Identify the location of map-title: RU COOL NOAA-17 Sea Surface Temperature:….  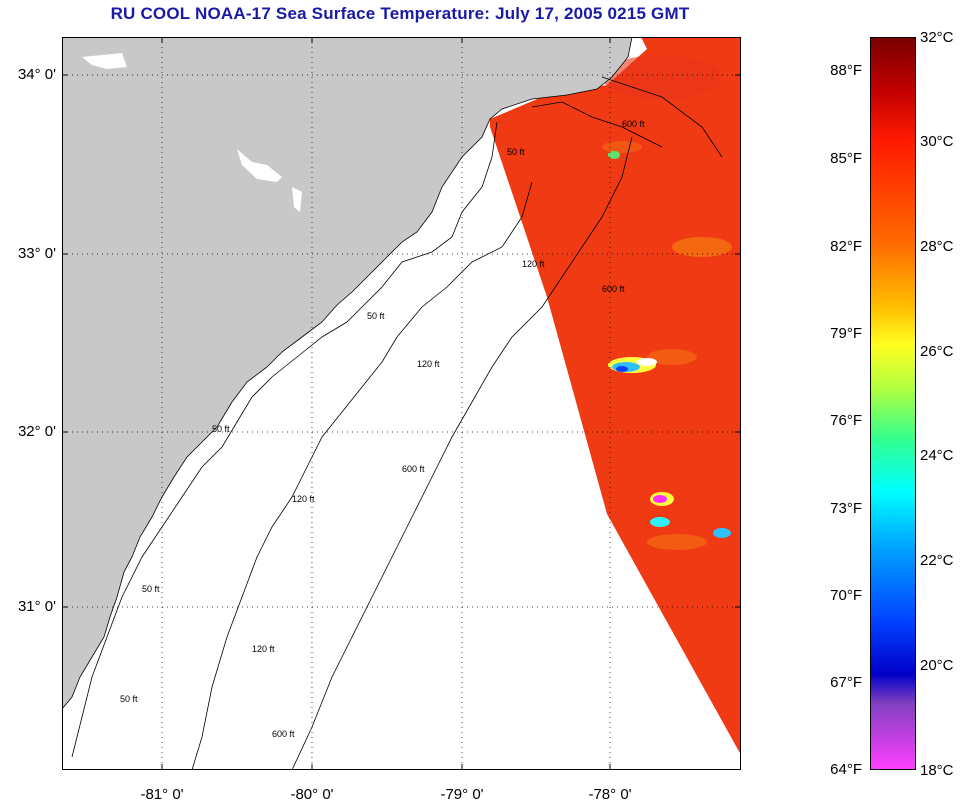
(400, 13).